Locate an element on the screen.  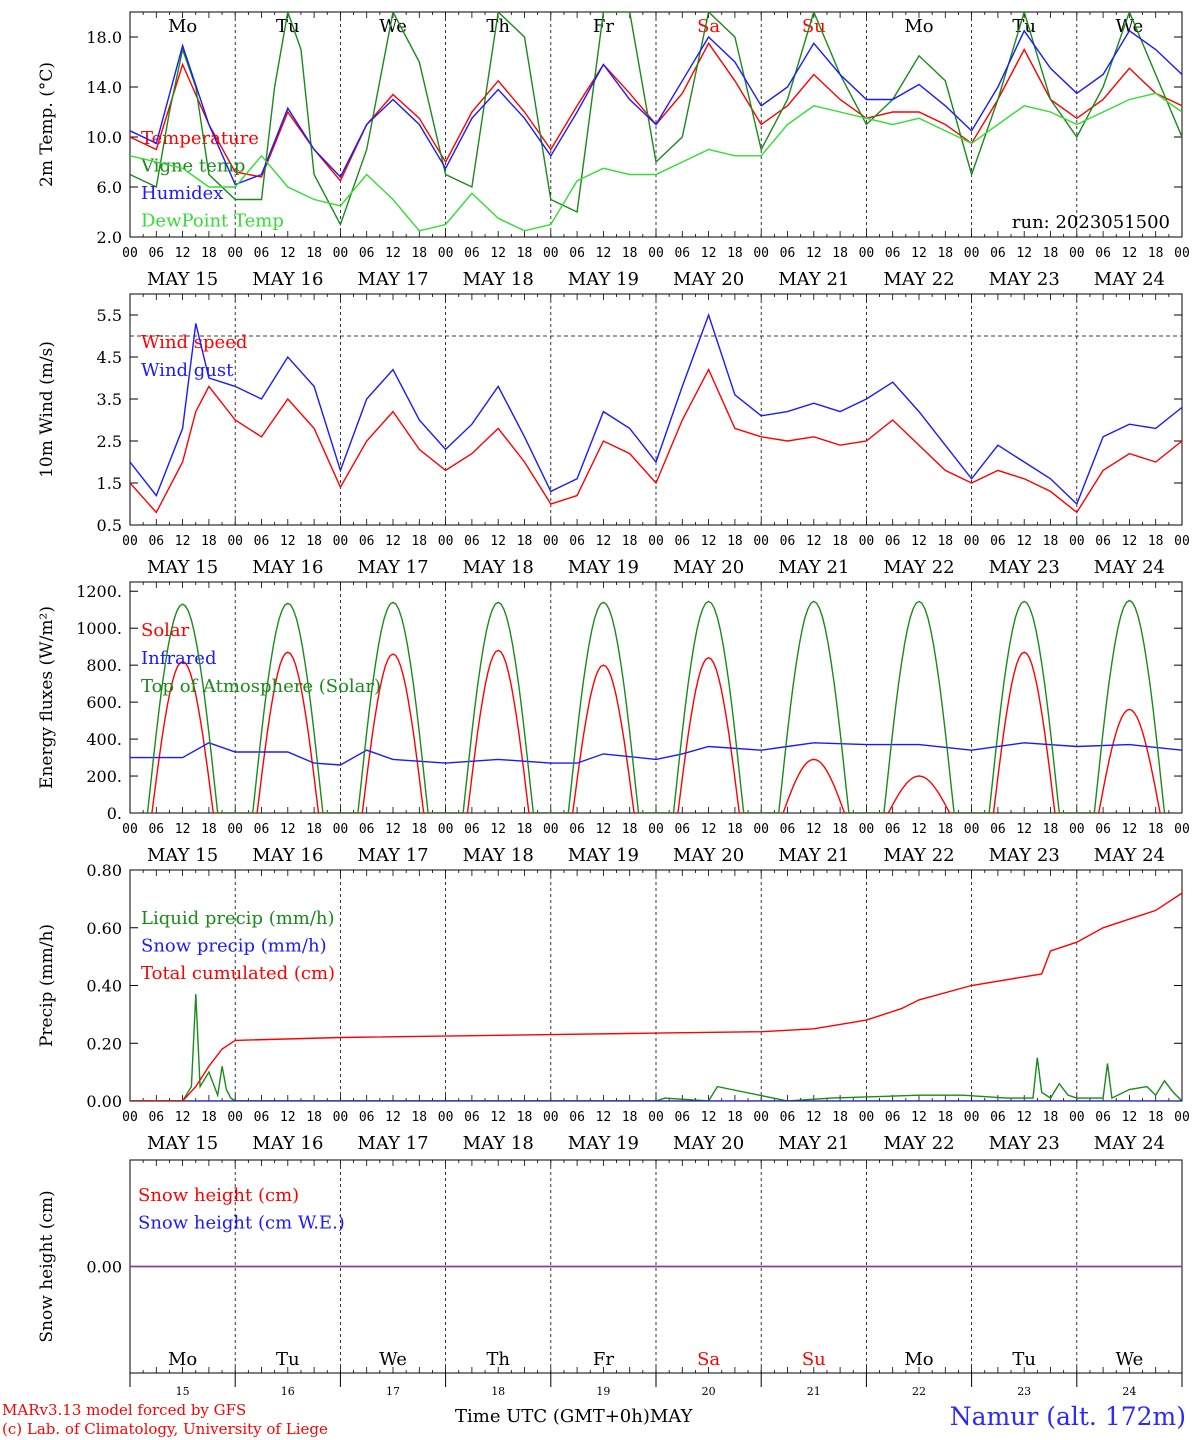
legend-entry: Infrared is located at coordinates (178, 658).